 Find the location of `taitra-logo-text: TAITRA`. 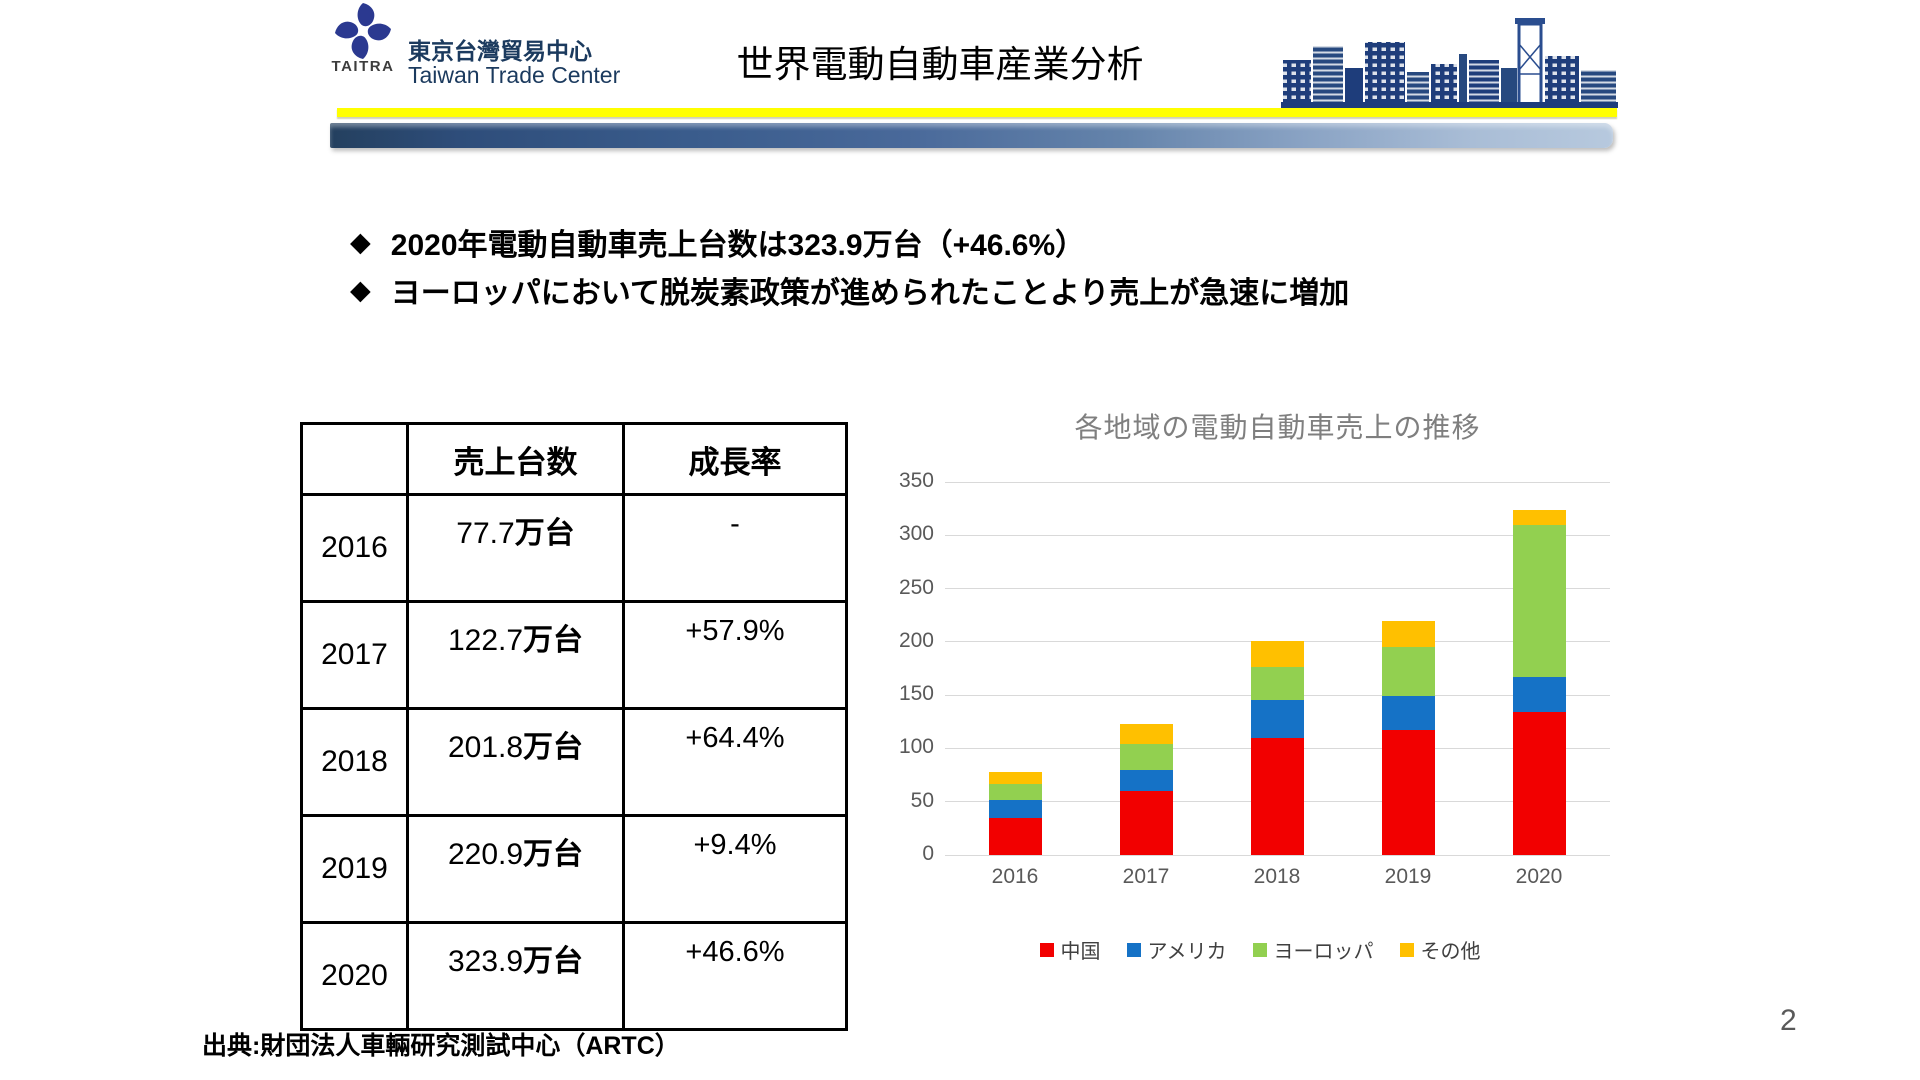

taitra-logo-text: TAITRA is located at coordinates (363, 66).